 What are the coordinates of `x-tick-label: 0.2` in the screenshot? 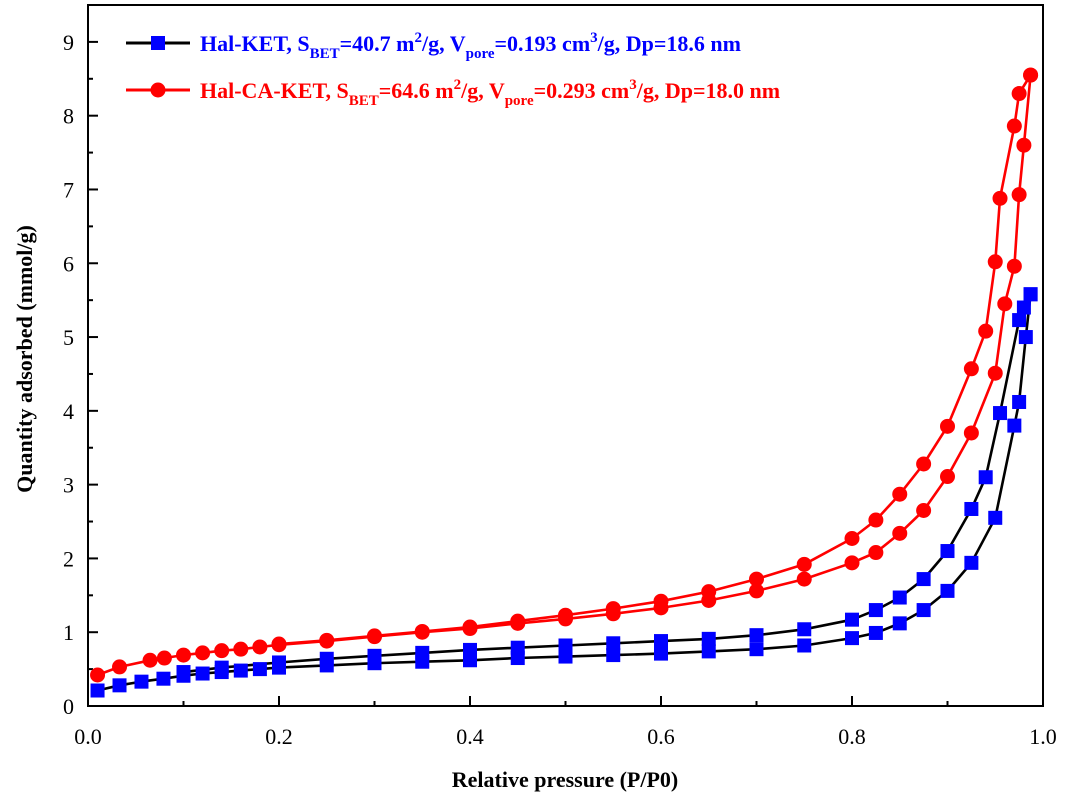 It's located at (279, 736).